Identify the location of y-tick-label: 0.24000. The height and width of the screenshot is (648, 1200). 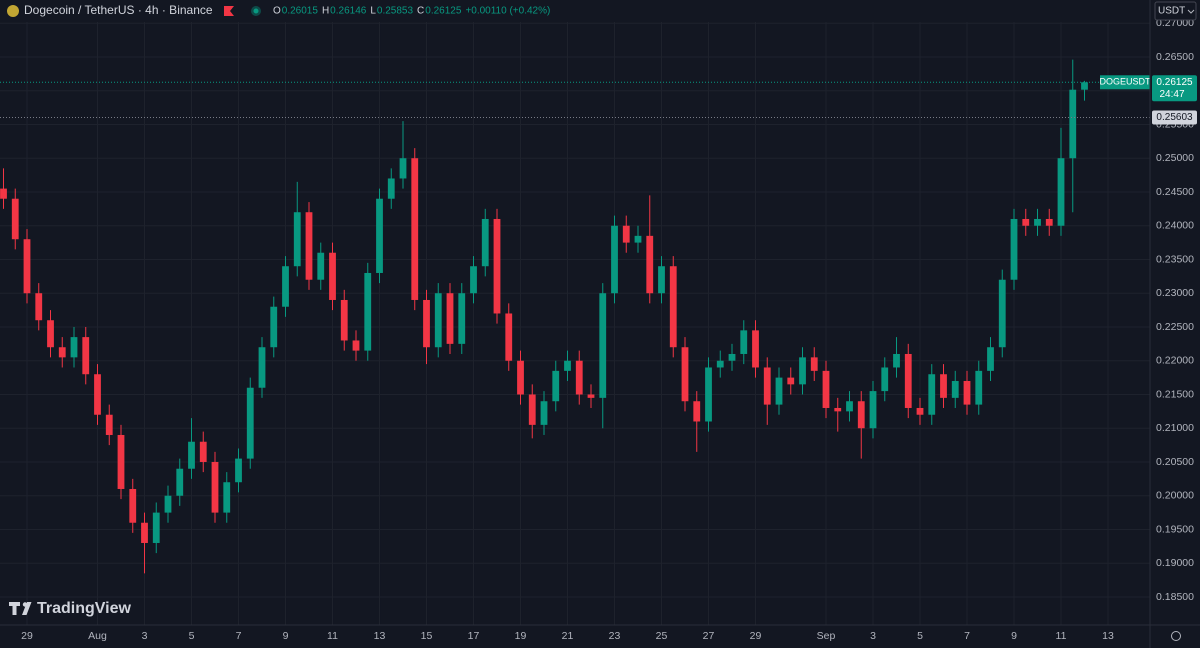
(1175, 226).